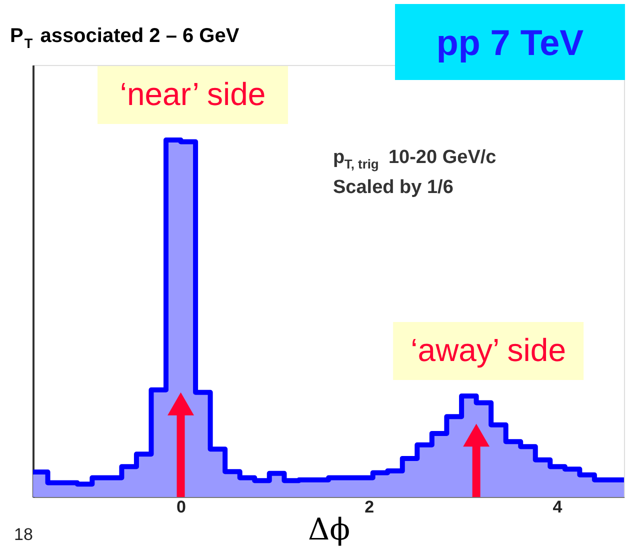  Describe the element at coordinates (23, 534) in the screenshot. I see `text: 18` at that location.